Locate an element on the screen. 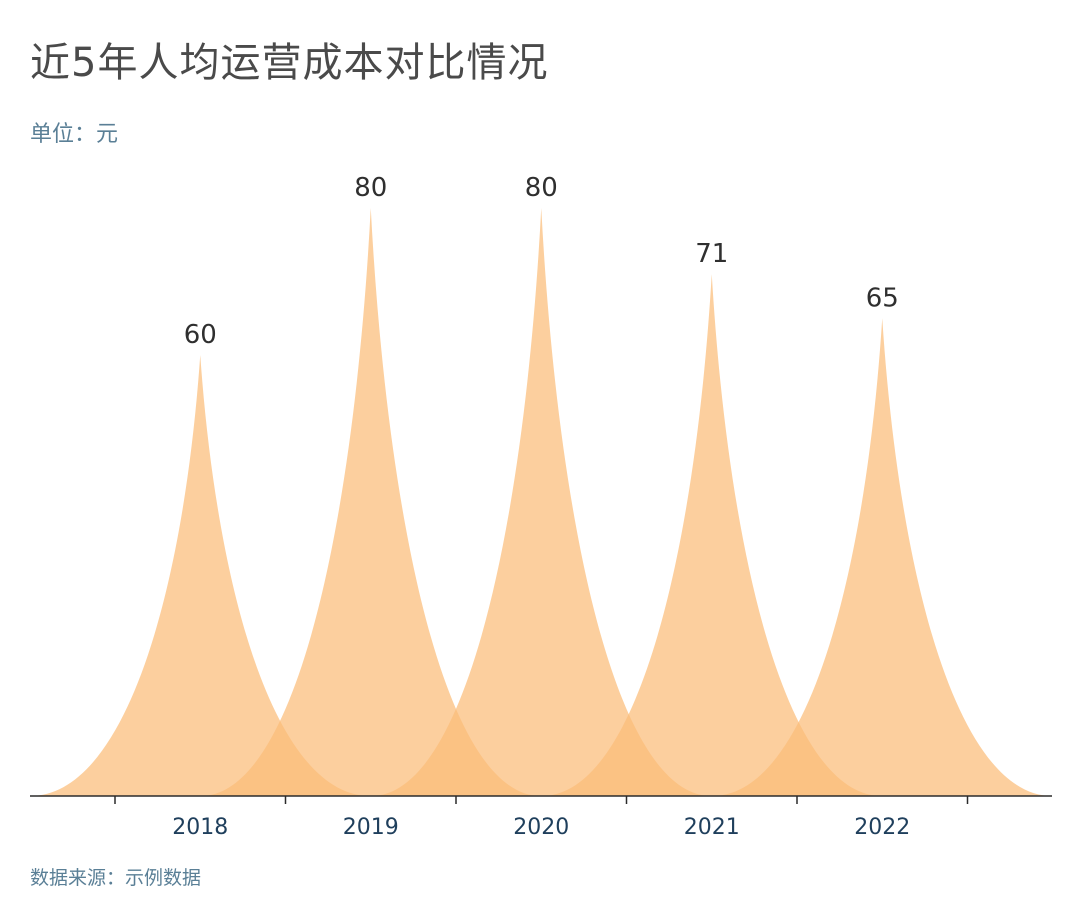 The image size is (1080, 918). x-tick-label-2020: 2020 is located at coordinates (541, 827).